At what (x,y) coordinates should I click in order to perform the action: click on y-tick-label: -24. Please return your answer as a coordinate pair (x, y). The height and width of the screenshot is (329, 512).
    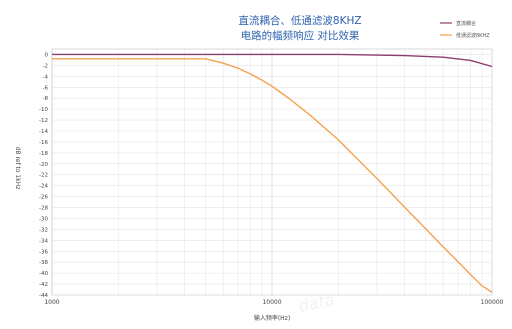
    Looking at the image, I should click on (43, 187).